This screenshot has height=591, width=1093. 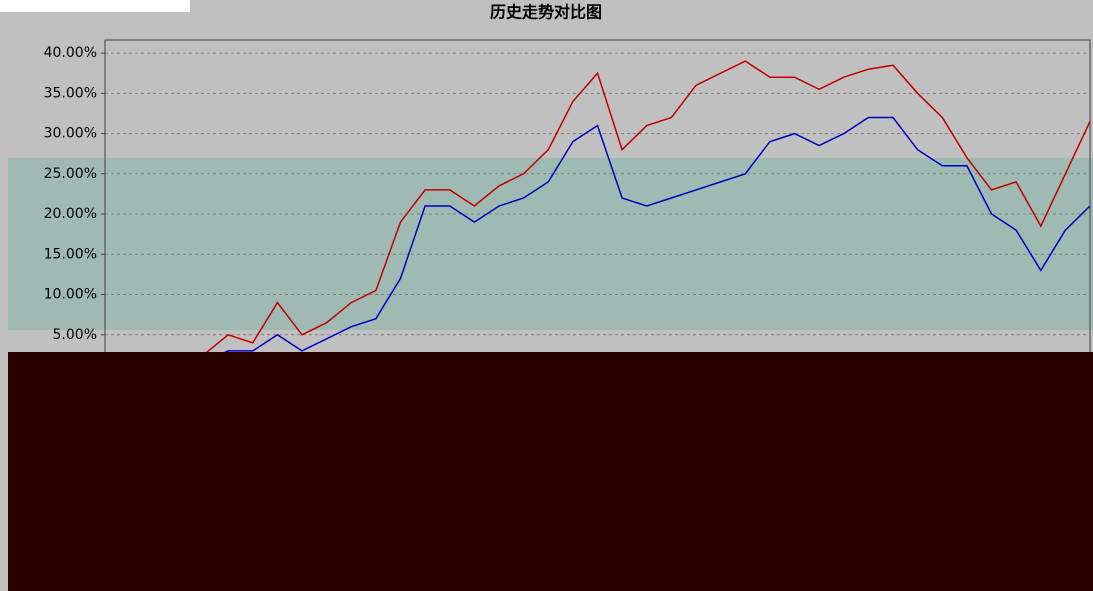 What do you see at coordinates (70, 214) in the screenshot?
I see `y-tick-label: 20.00%` at bounding box center [70, 214].